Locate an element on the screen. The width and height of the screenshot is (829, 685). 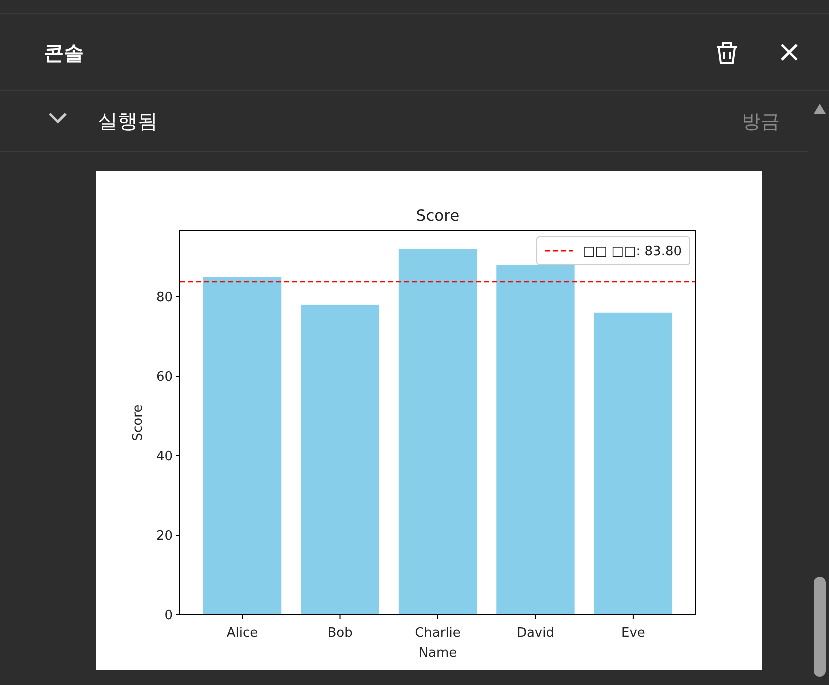
x-tick-label: Charlie is located at coordinates (438, 633).